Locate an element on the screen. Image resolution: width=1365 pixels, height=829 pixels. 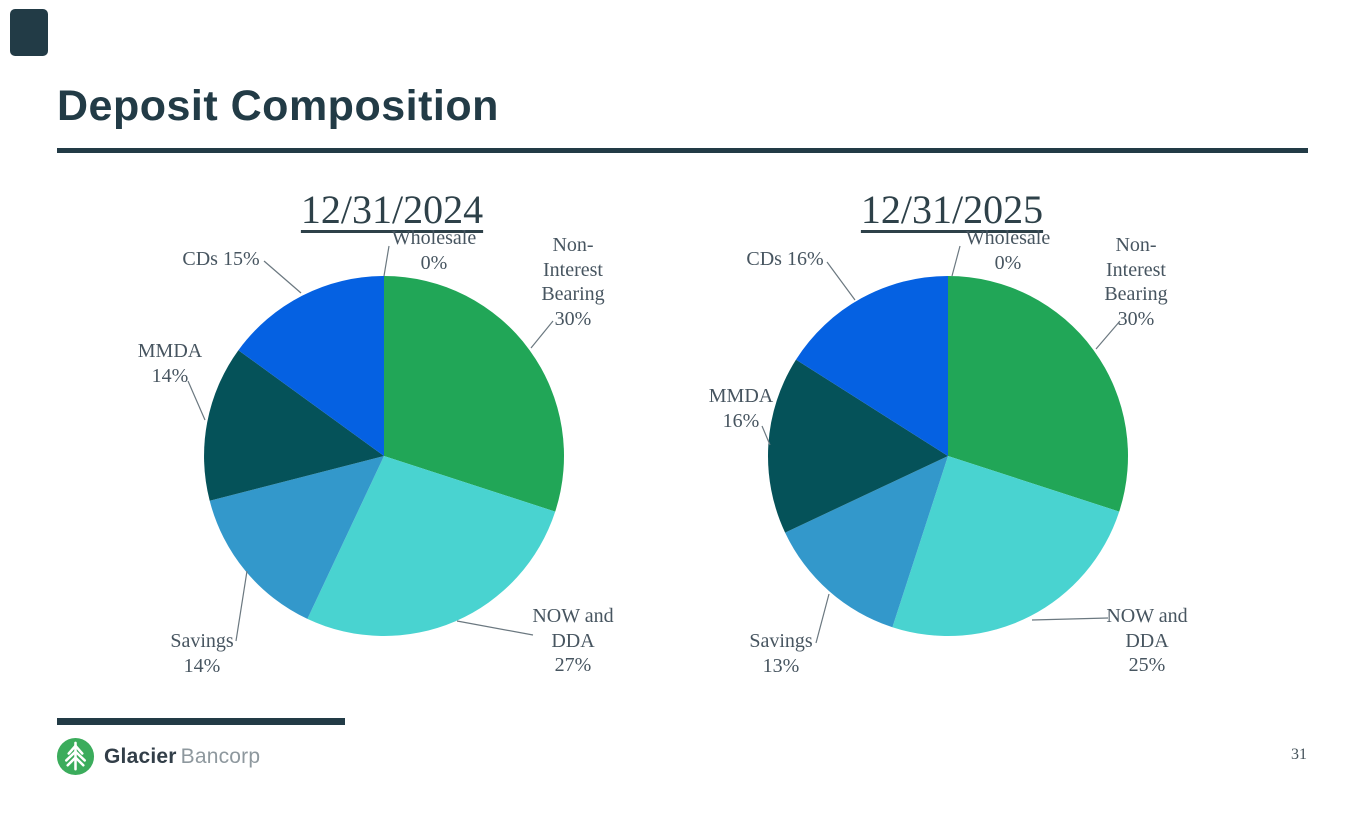
brand-logo: Glacier Bancorp is located at coordinates (158, 756).